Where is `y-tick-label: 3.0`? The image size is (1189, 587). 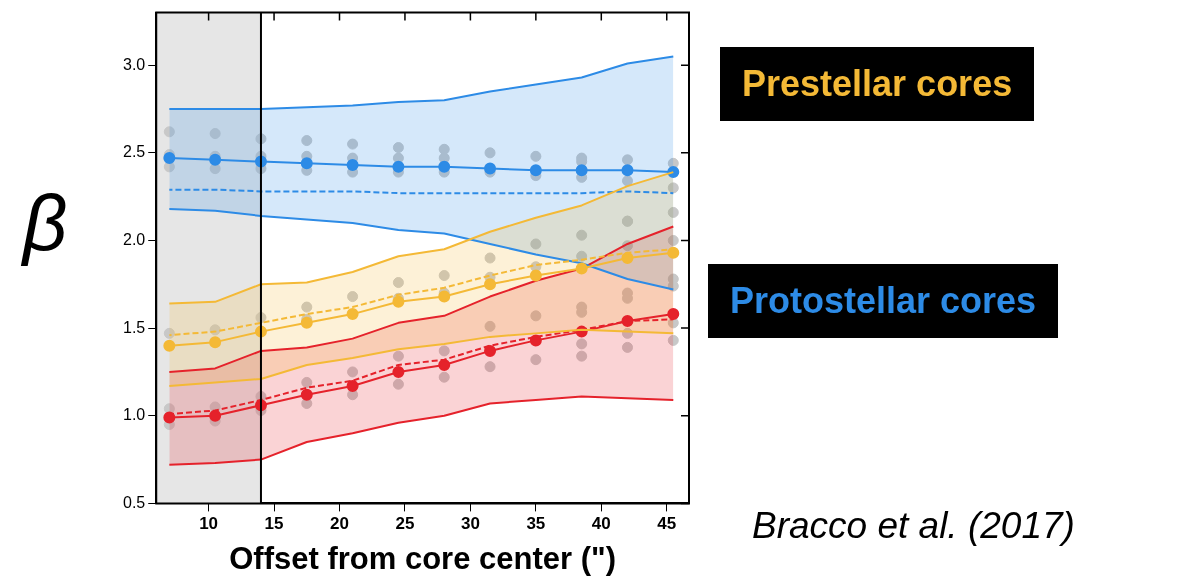 y-tick-label: 3.0 is located at coordinates (134, 64).